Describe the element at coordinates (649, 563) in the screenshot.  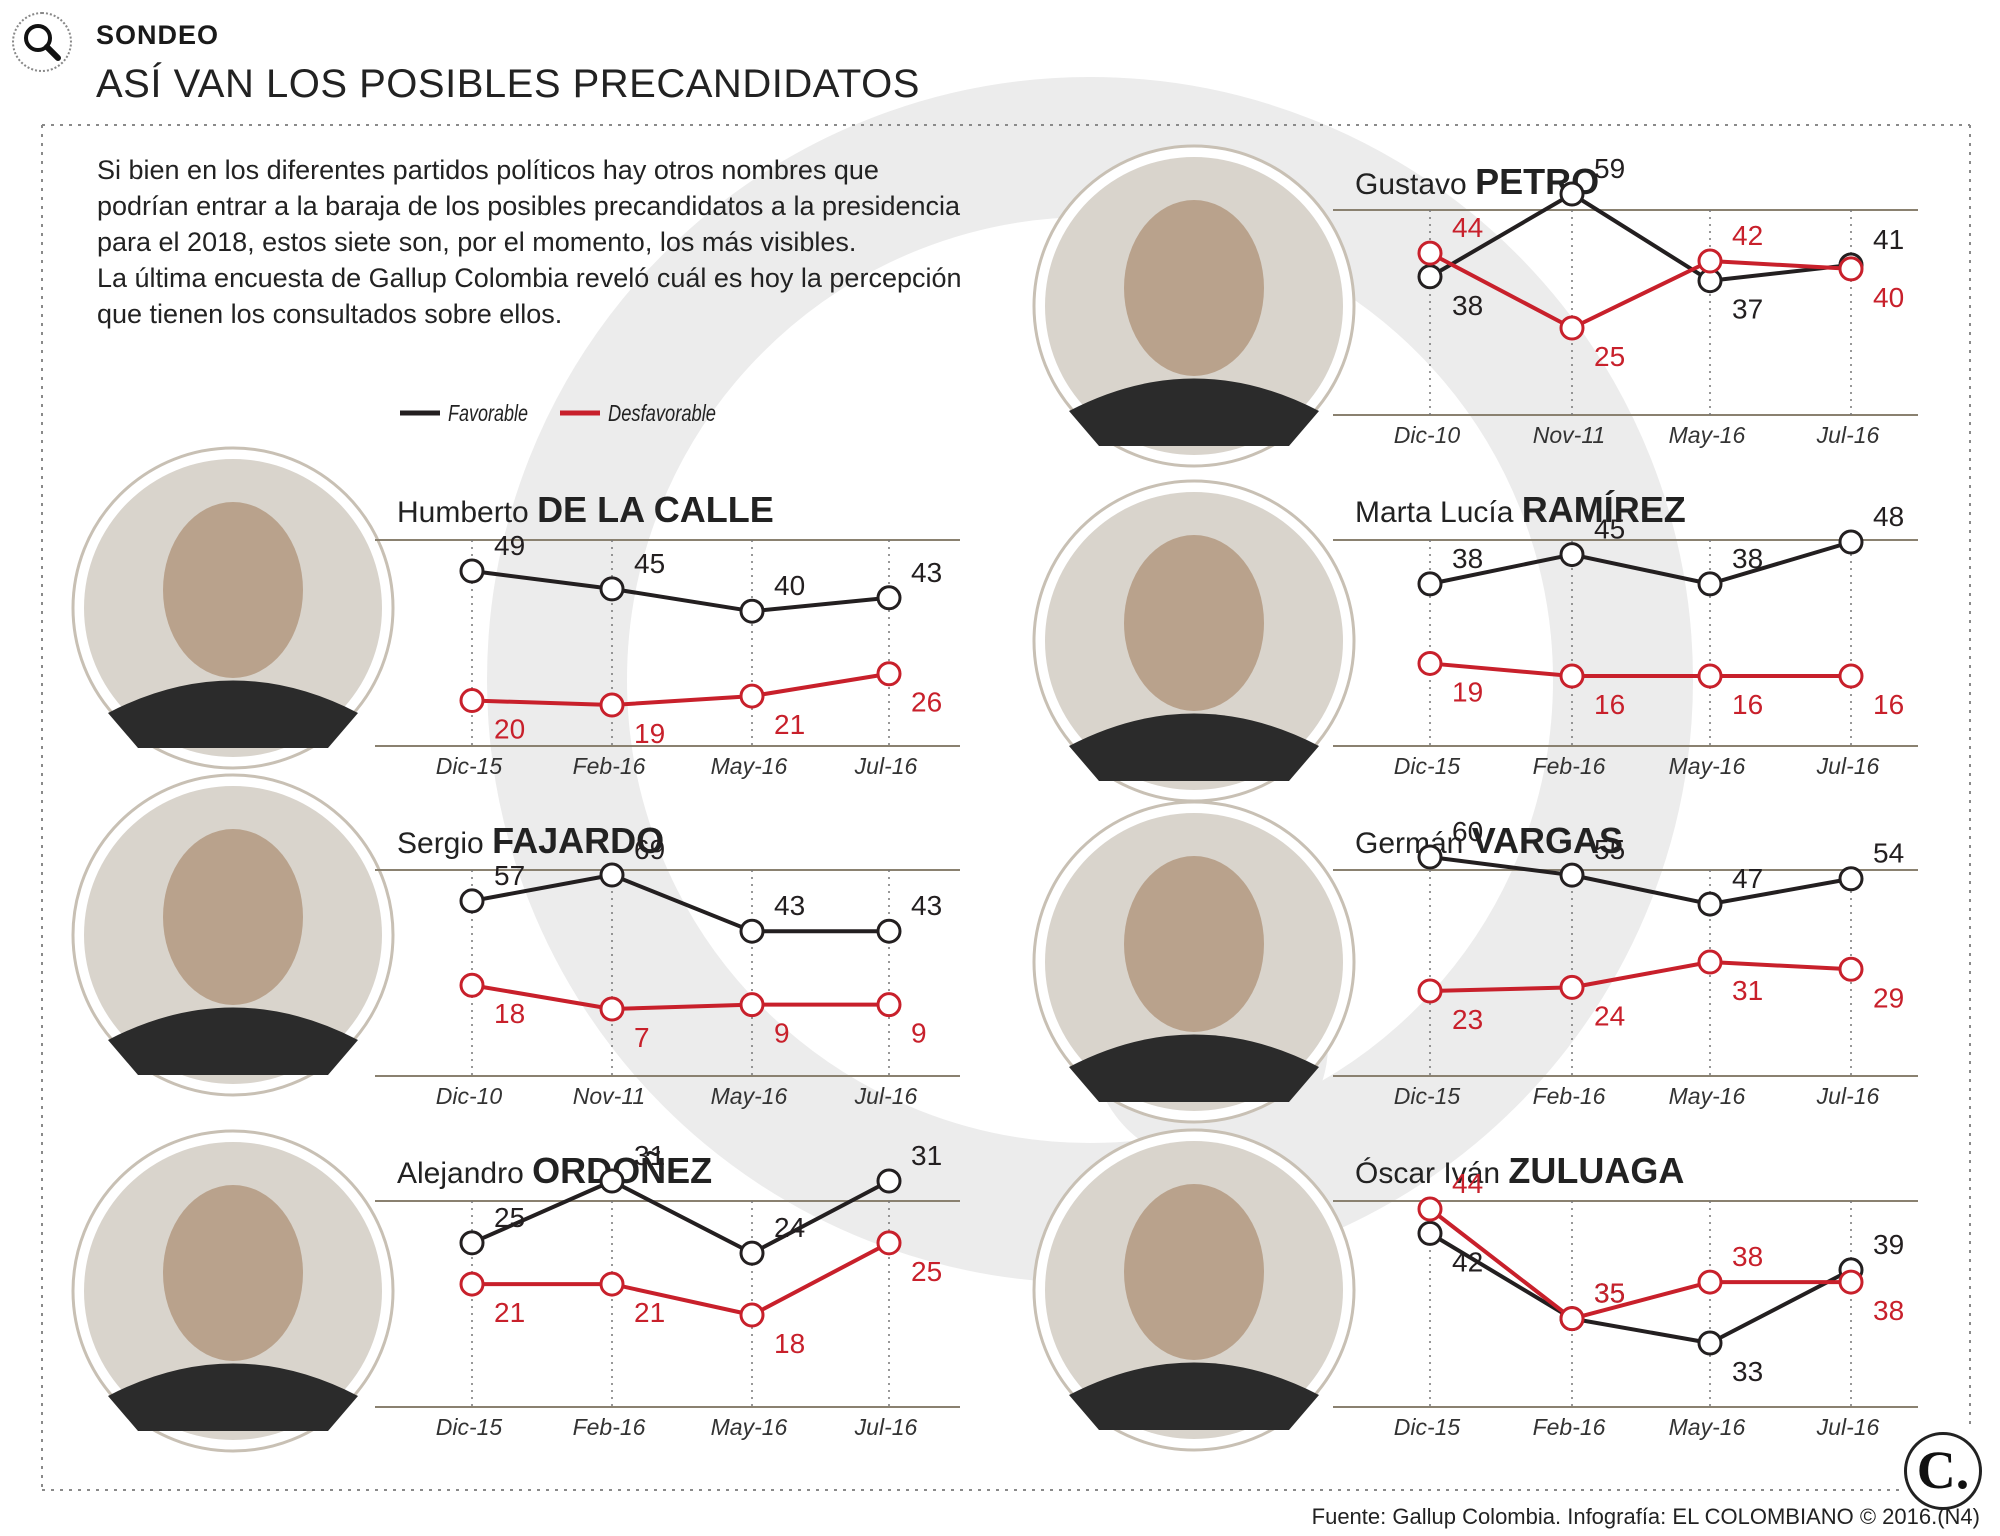
I see `favorable-data-label: 45` at that location.